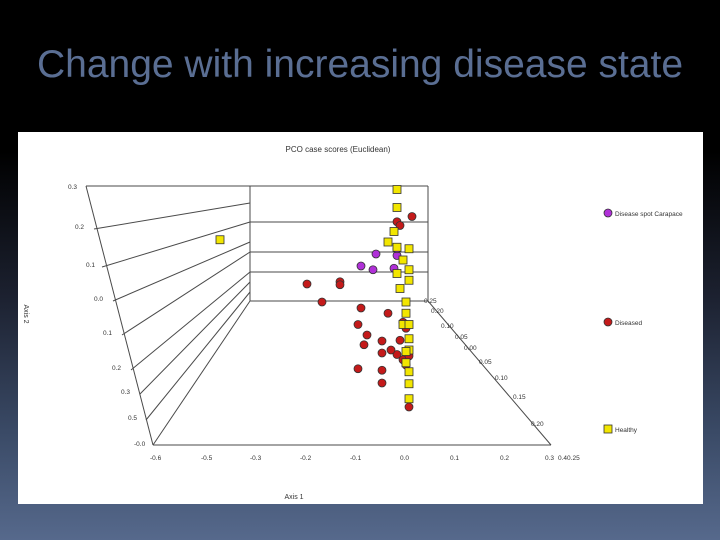  What do you see at coordinates (293, 497) in the screenshot?
I see `x-axis-label: Axis 1` at bounding box center [293, 497].